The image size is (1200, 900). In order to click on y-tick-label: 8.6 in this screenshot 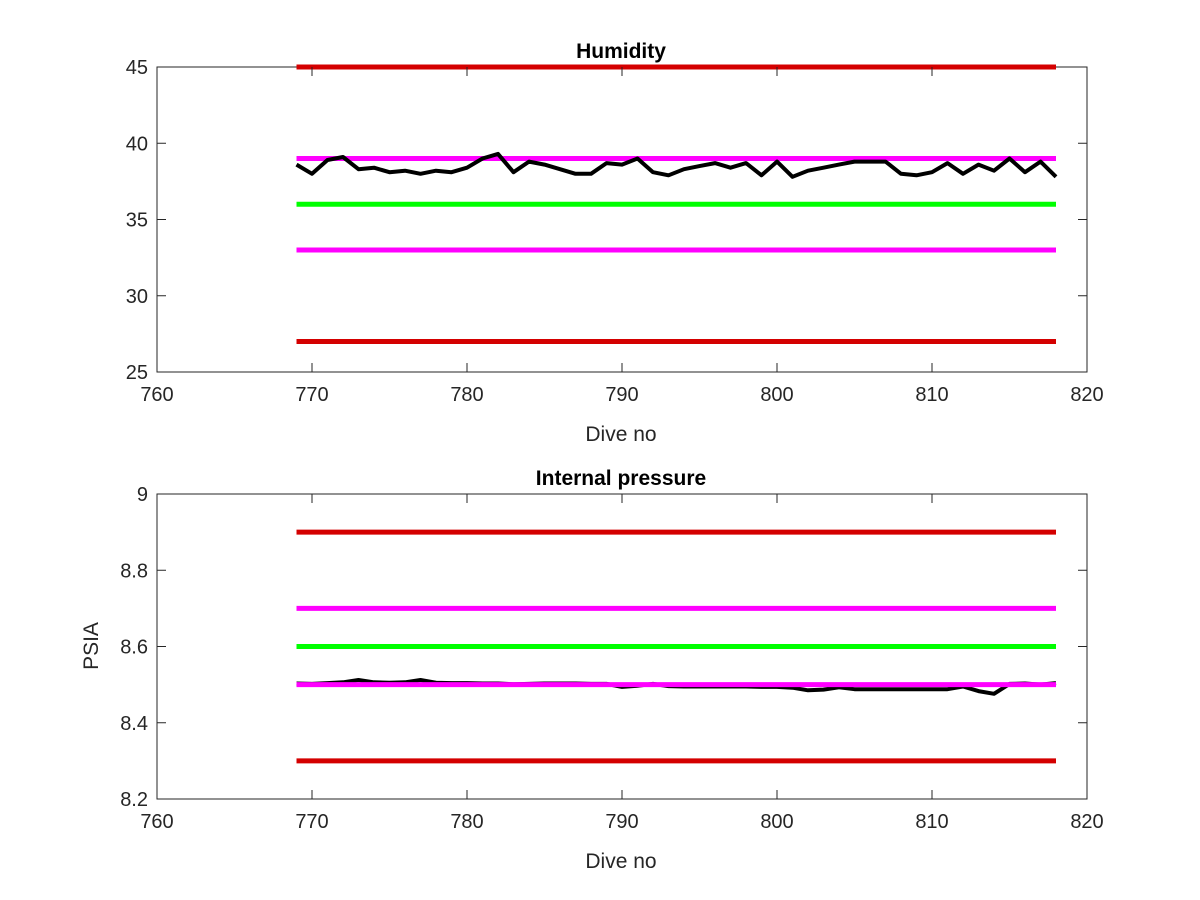, I will do `click(134, 648)`.